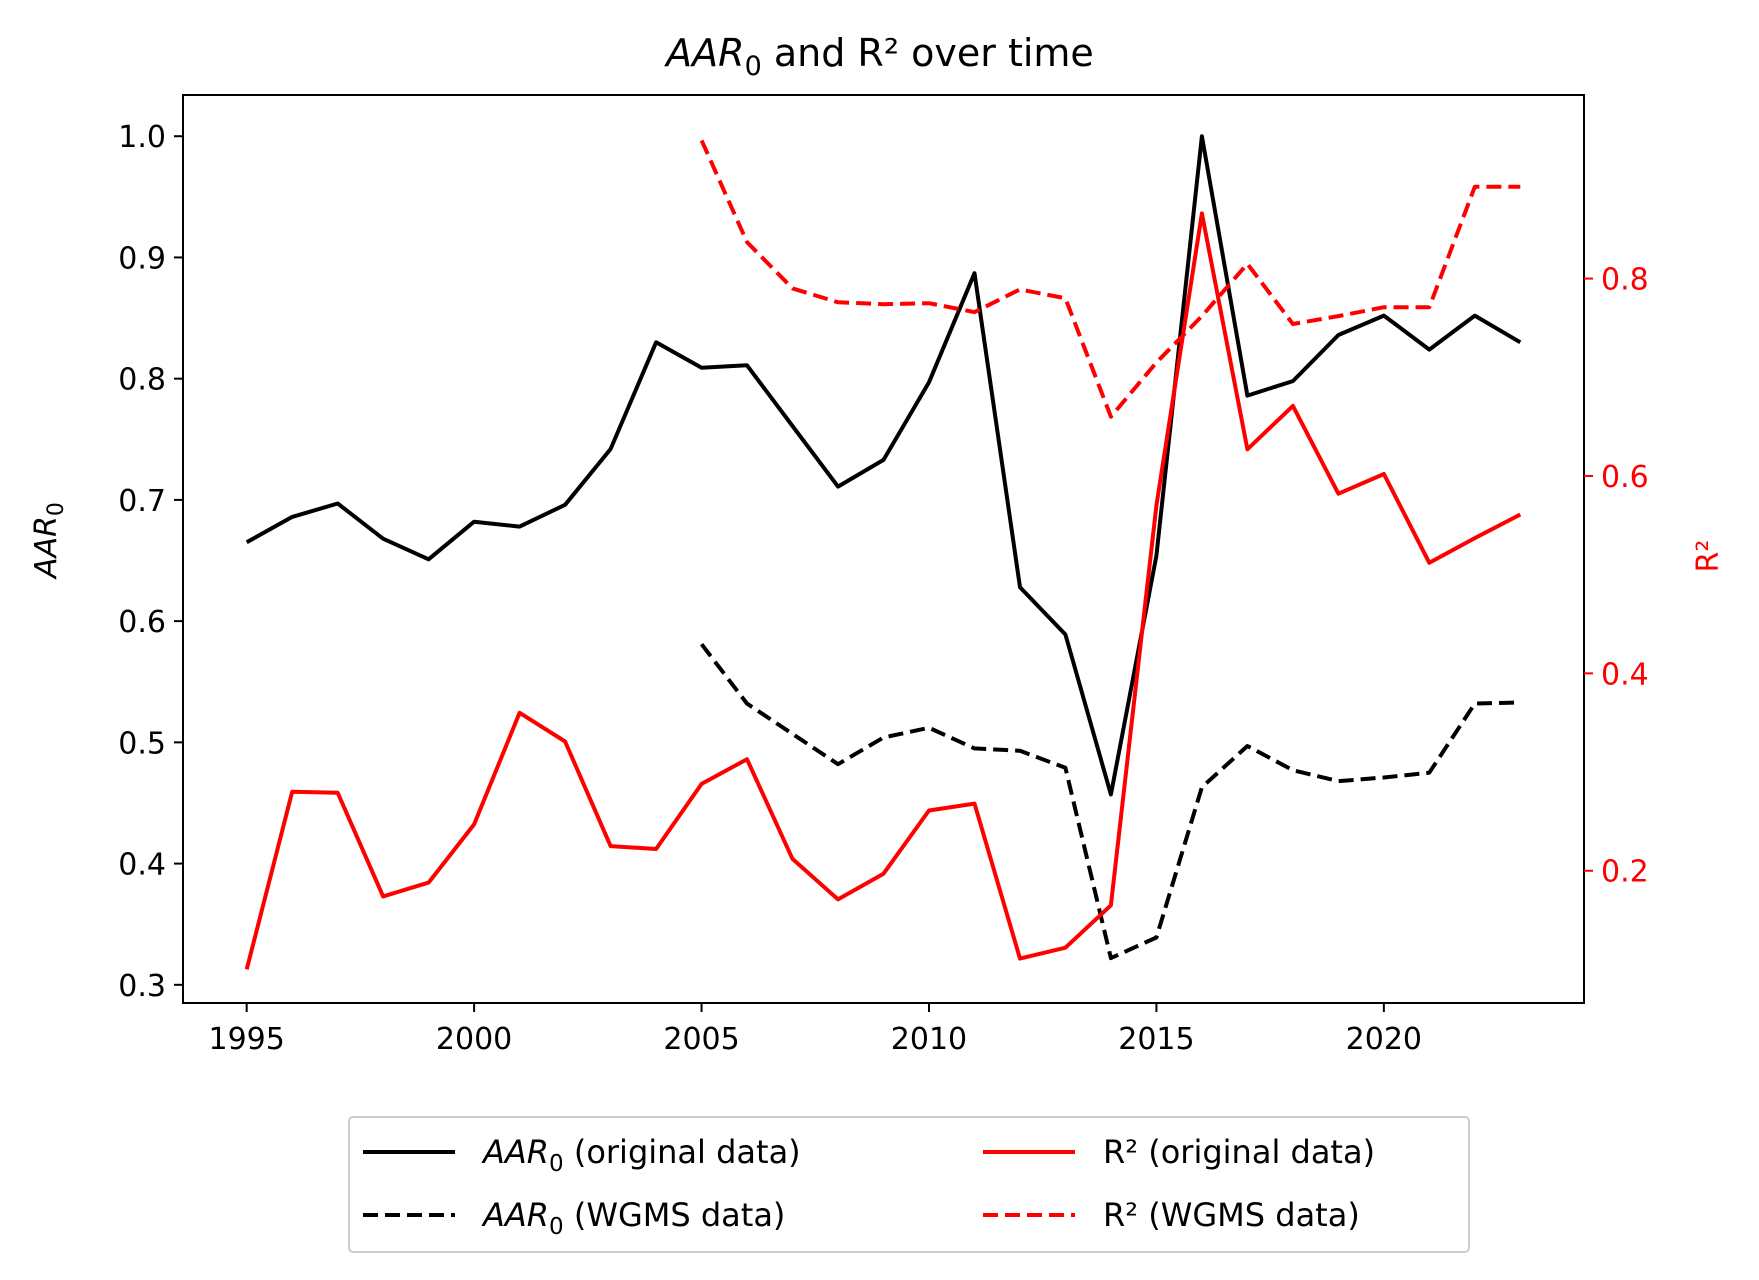 The height and width of the screenshot is (1280, 1759). I want to click on legend-label: R² (WGMS data), so click(1231, 1215).